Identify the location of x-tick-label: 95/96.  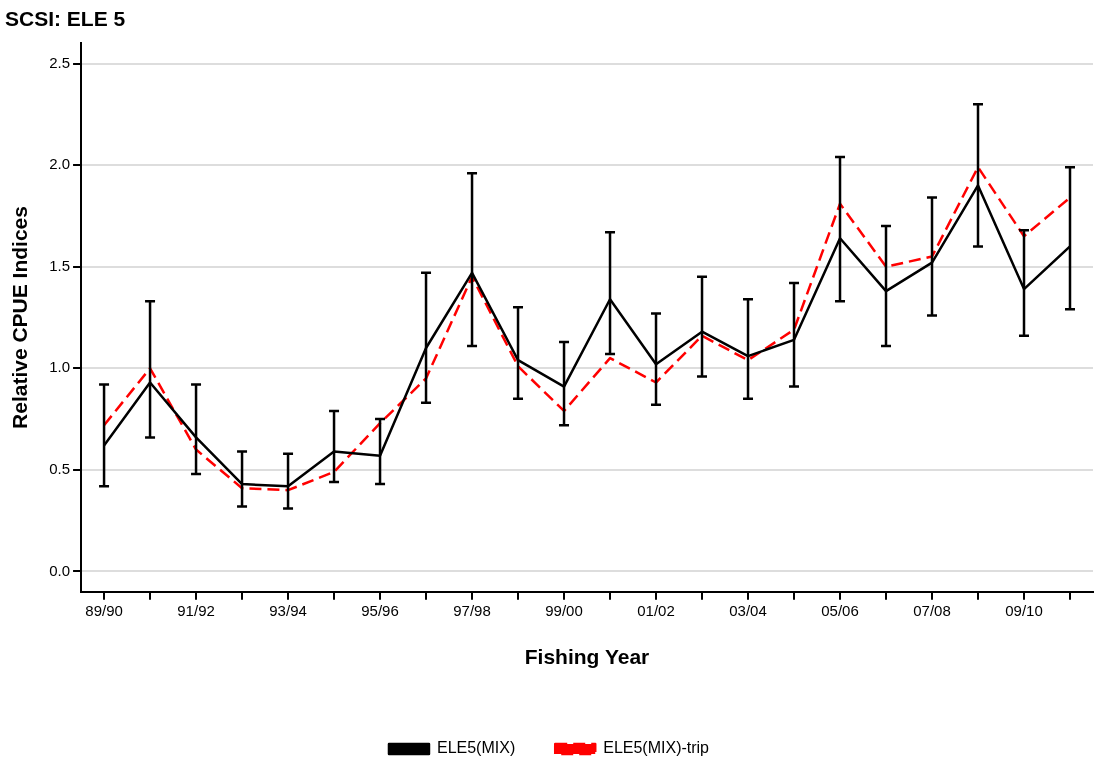
(380, 610).